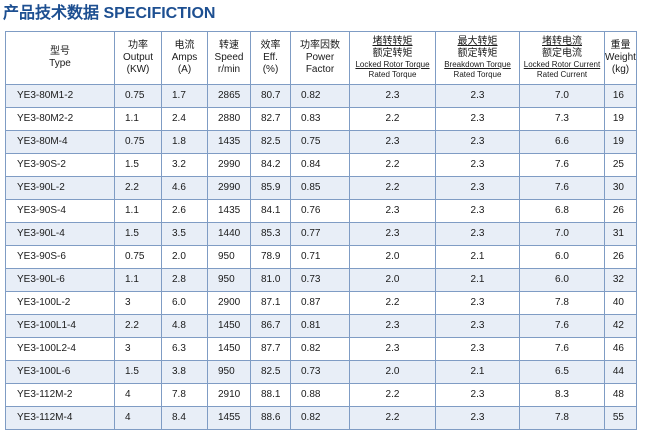 The height and width of the screenshot is (441, 650). What do you see at coordinates (138, 69) in the screenshot?
I see `header-output-unit: (KW)` at bounding box center [138, 69].